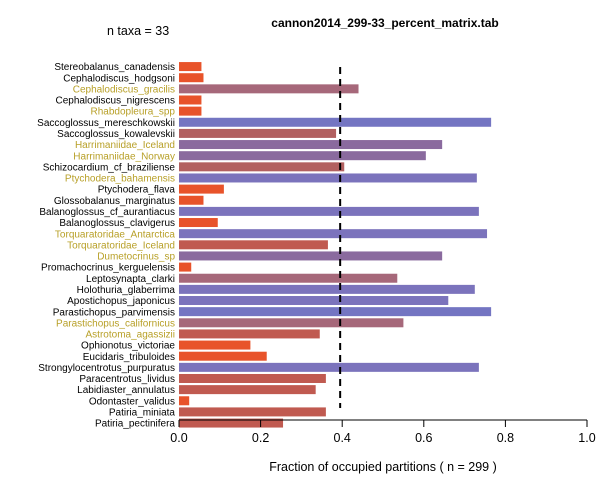 The width and height of the screenshot is (600, 480). Describe the element at coordinates (423, 438) in the screenshot. I see `x-tick-label: 0.6` at that location.